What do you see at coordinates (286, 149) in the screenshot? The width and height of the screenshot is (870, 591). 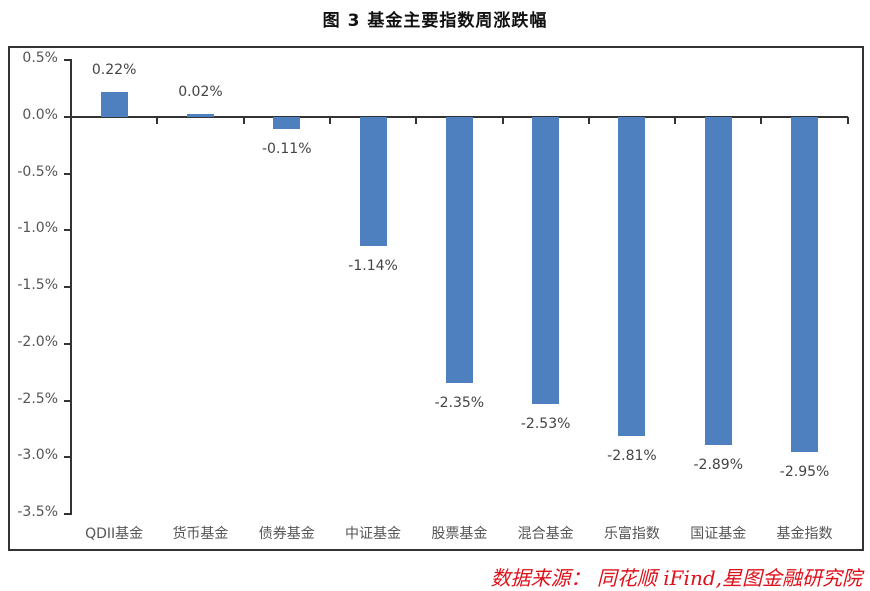 I see `data-label: -0.11%` at bounding box center [286, 149].